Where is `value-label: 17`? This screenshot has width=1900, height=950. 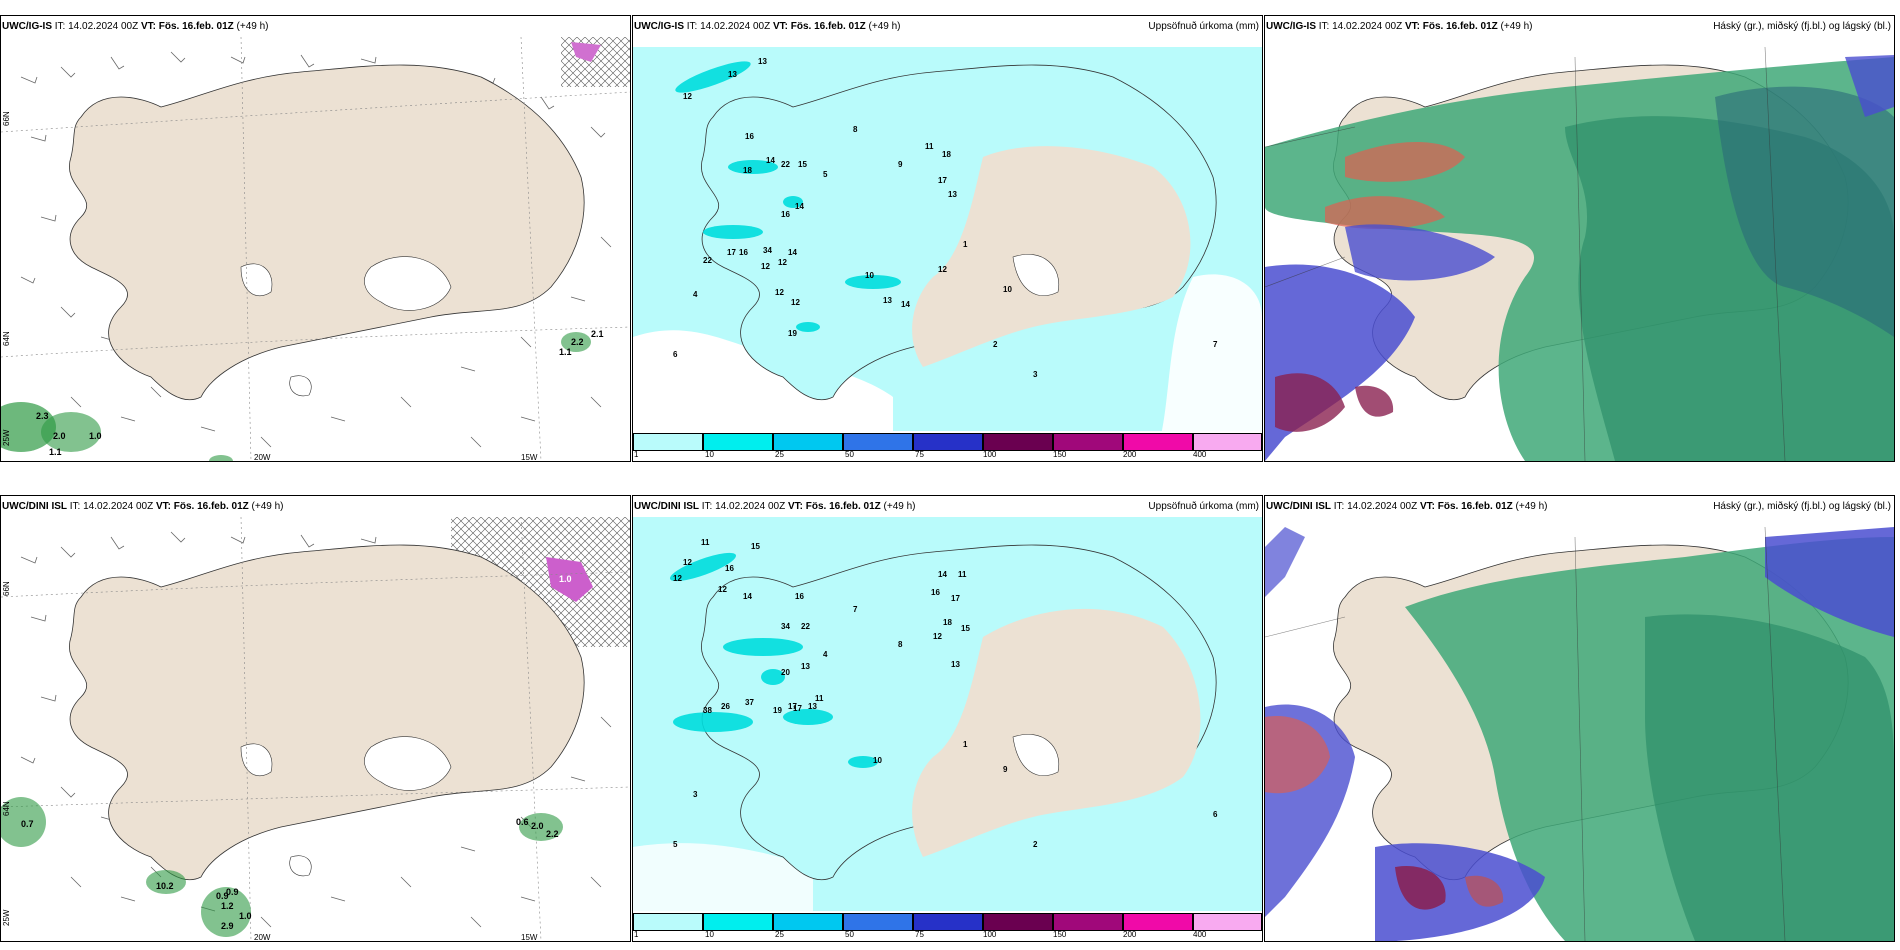 value-label: 17 is located at coordinates (955, 598).